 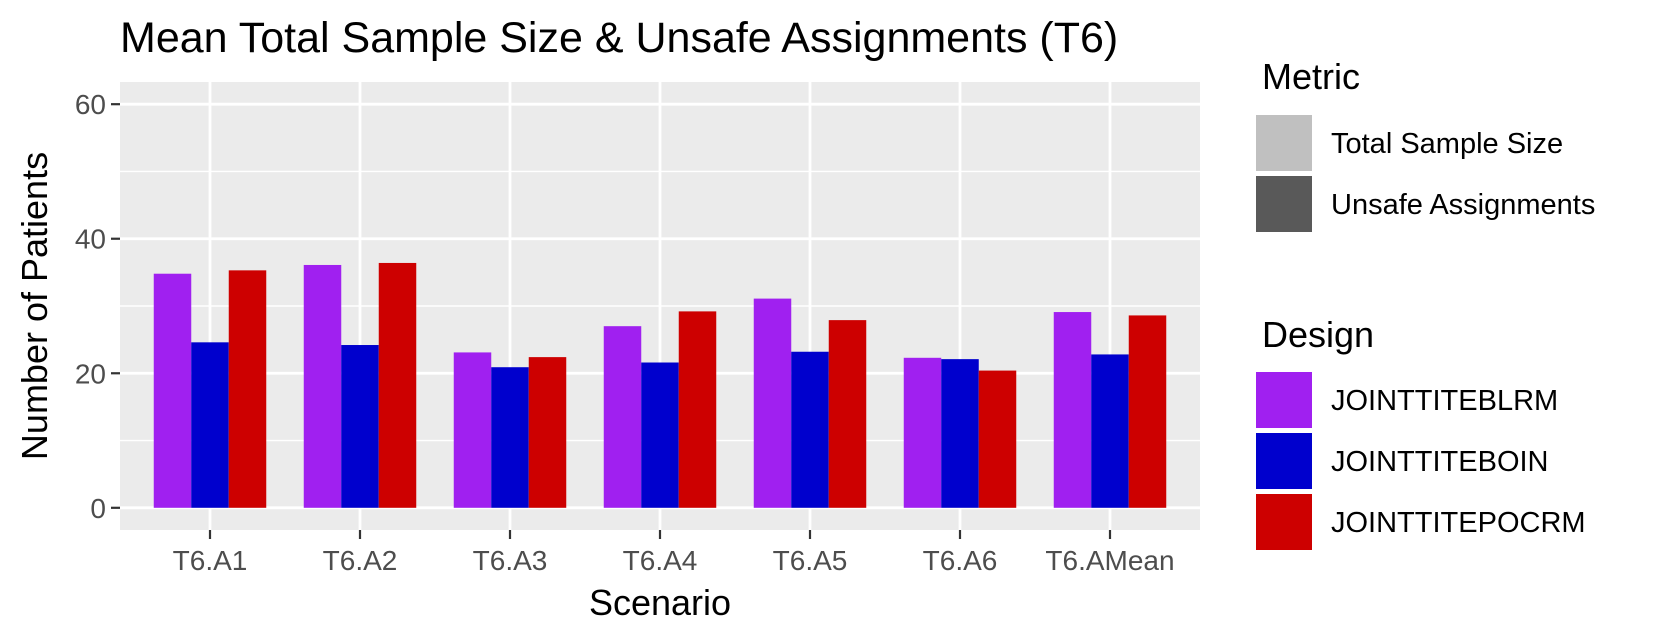 I want to click on x-axis: T6.A1 T6.A2 T6.A3 T6.A4 T6.A5 T6.A6 T6.AMean, so click(x=674, y=553).